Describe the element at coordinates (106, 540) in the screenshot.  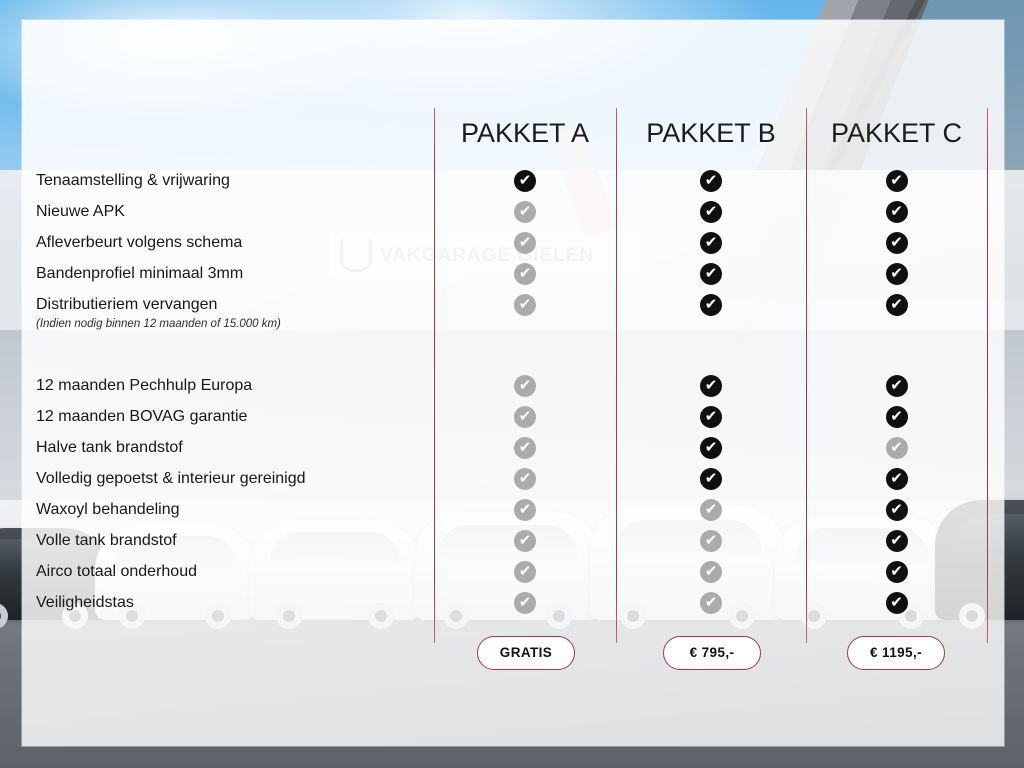
I see `feature-label: Volle tank brandstof` at that location.